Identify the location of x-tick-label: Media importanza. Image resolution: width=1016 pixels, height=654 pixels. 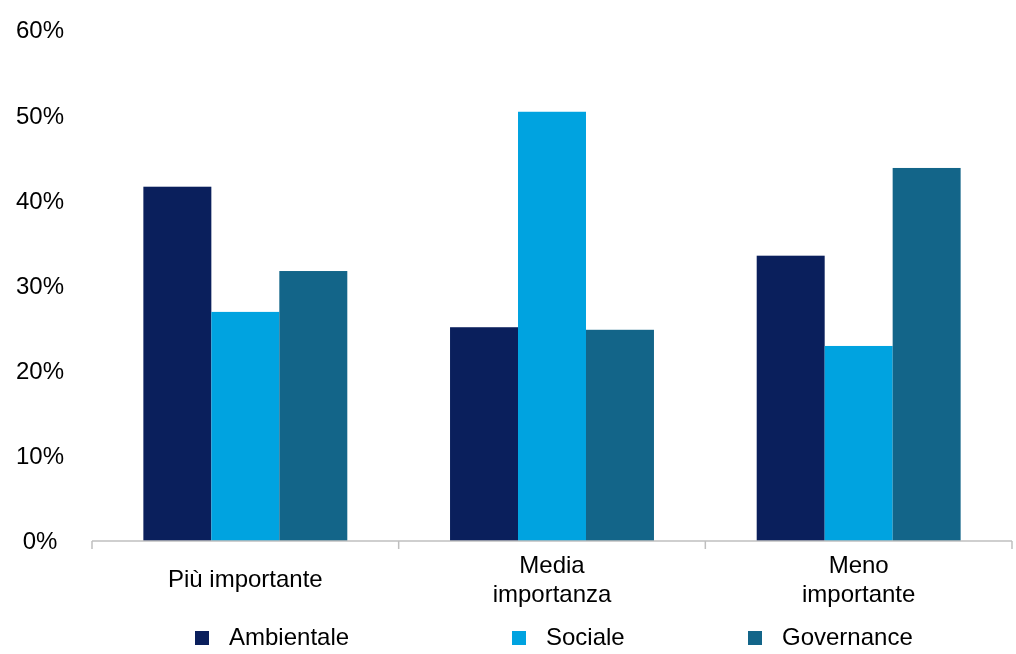
(552, 579).